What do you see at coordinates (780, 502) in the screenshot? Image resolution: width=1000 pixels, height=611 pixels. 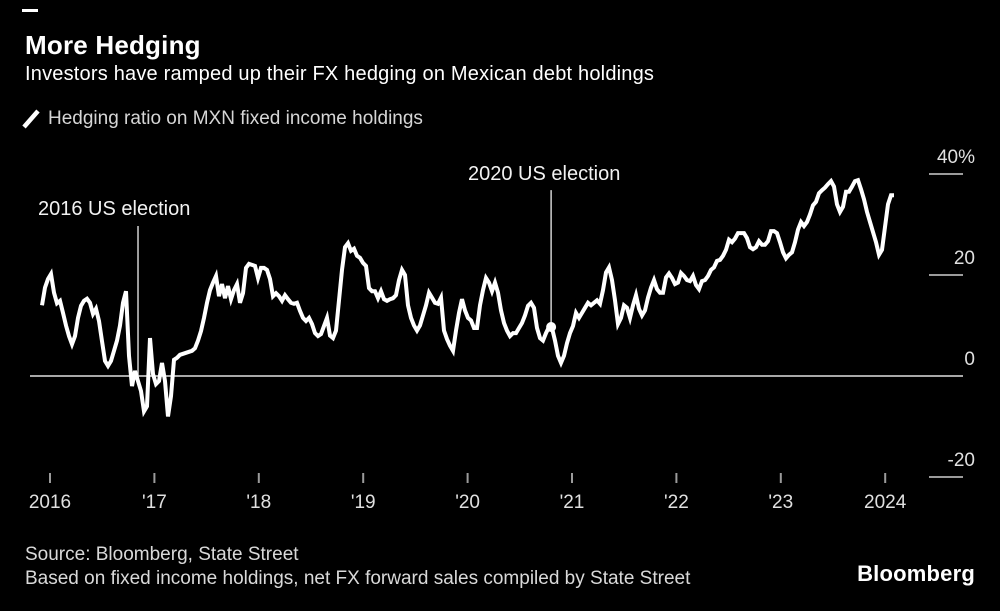 I see `x-axis-label-2023: '23` at bounding box center [780, 502].